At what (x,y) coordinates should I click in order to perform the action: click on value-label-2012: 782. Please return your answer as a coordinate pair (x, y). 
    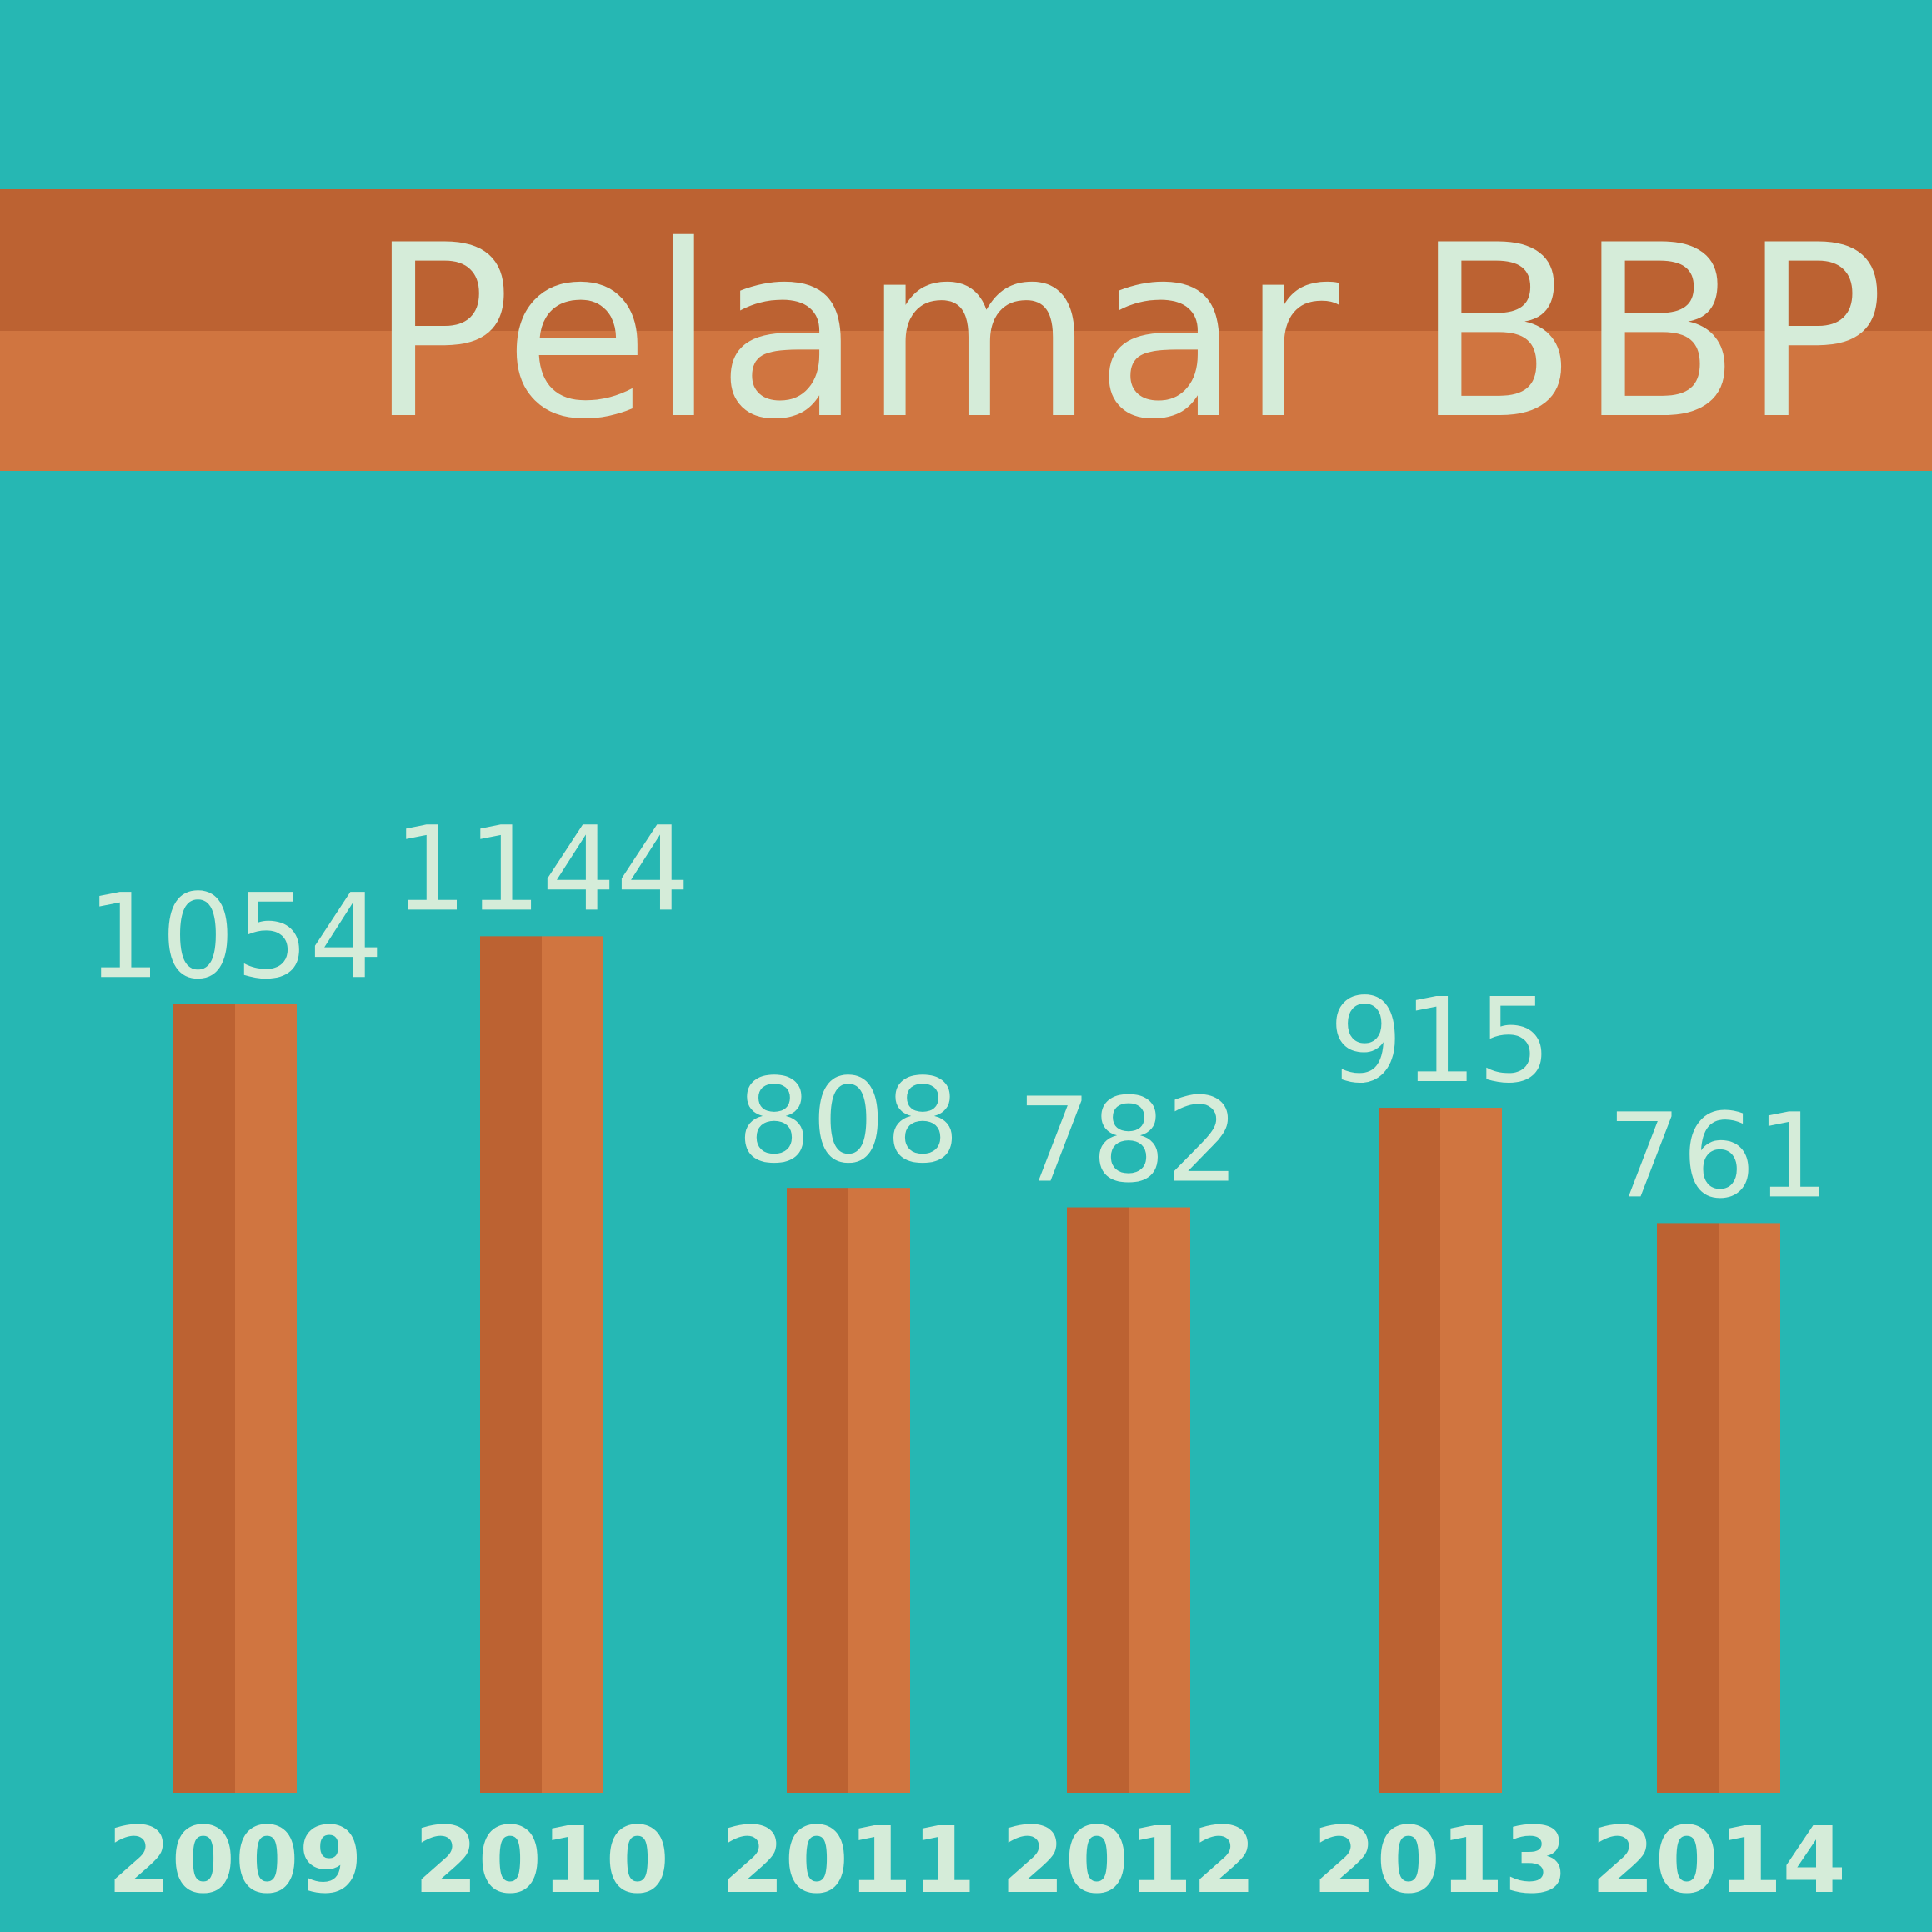
    Looking at the image, I should click on (1128, 1141).